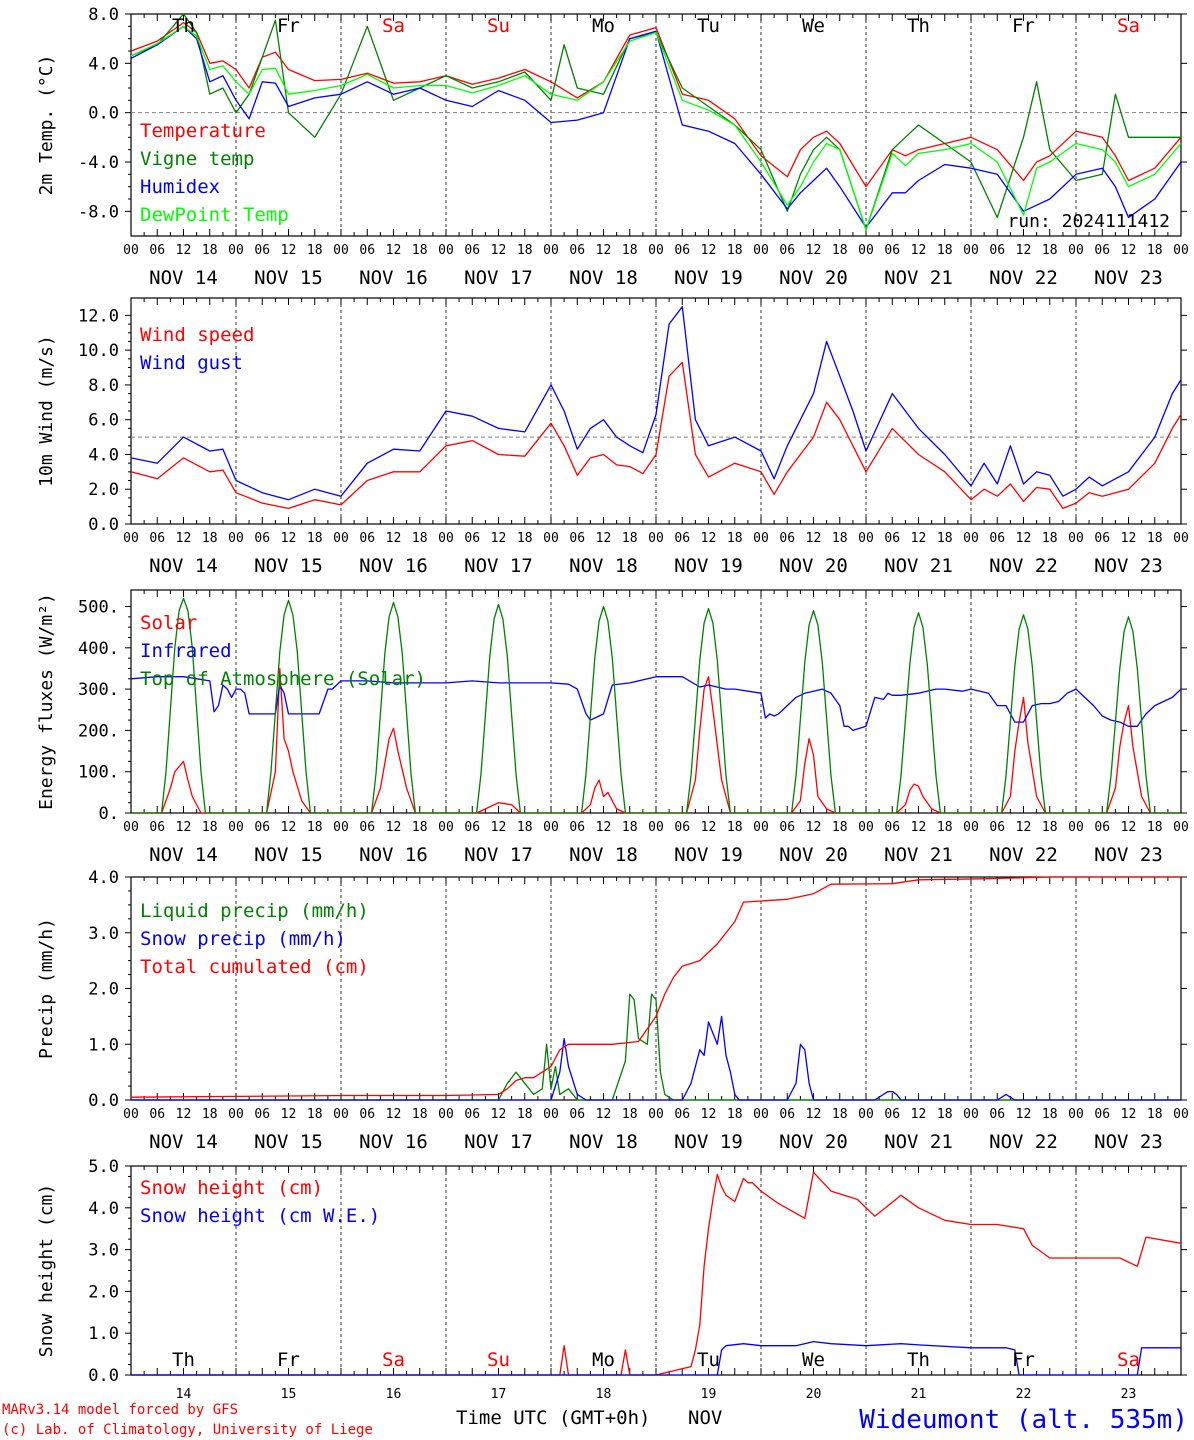  Describe the element at coordinates (499, 1394) in the screenshot. I see `day-number: 17` at that location.